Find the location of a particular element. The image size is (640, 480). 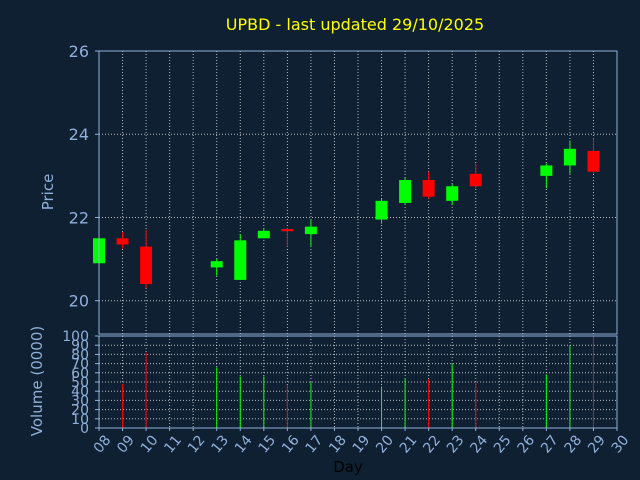

price-tick-label: 26 is located at coordinates (79, 51).